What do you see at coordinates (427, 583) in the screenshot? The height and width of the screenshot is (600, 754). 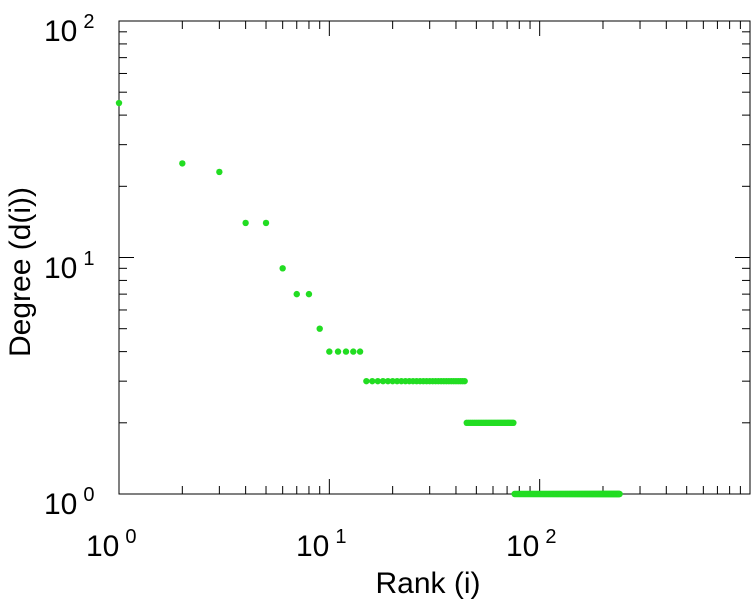 I see `x-axis-label: Rank (i)` at bounding box center [427, 583].